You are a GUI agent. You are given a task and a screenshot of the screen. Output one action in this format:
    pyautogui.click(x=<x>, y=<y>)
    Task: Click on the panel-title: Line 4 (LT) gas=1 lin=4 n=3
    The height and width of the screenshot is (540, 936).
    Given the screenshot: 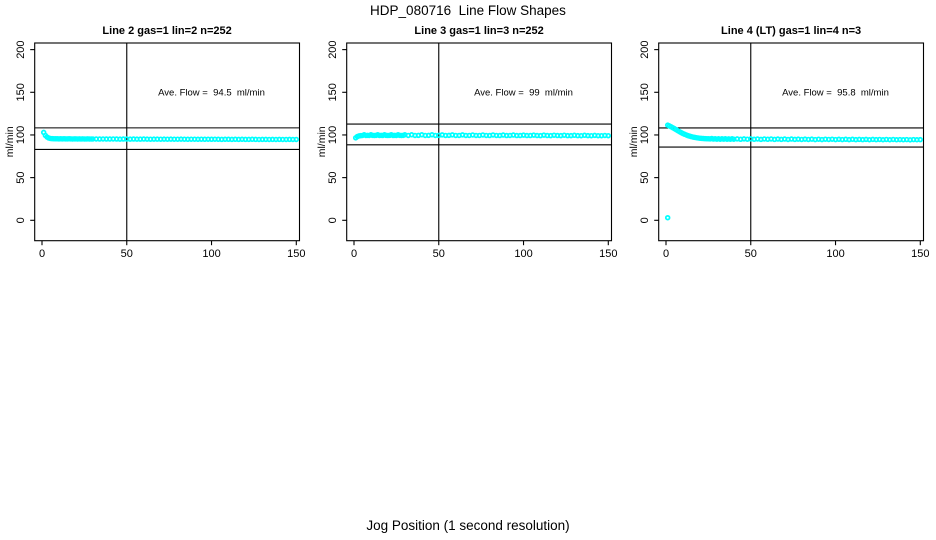 What is the action you would take?
    pyautogui.click(x=791, y=31)
    